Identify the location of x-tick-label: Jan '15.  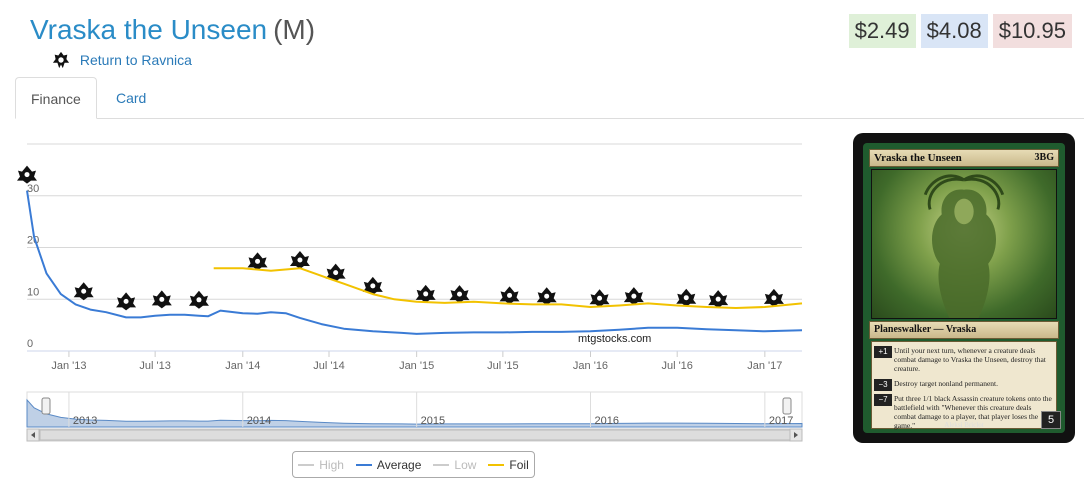
(416, 366).